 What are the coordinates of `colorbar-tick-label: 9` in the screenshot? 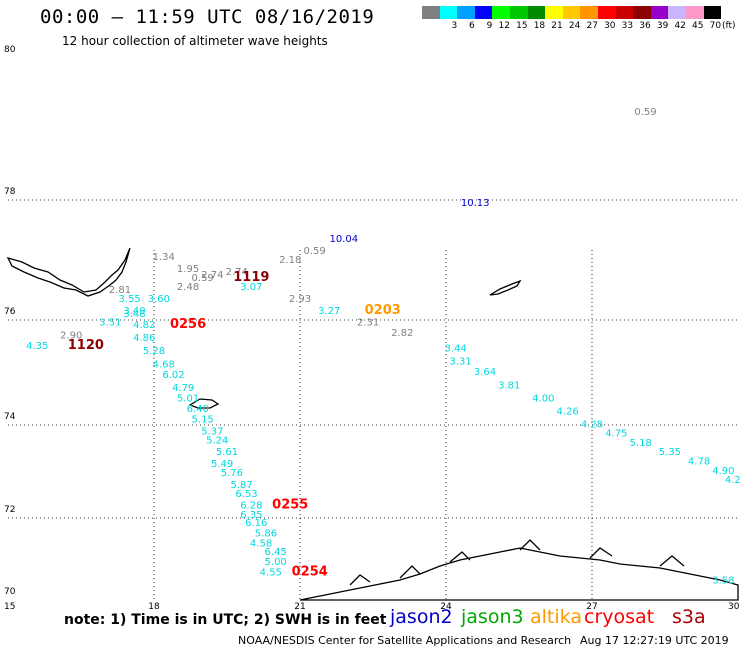 It's located at (489, 26).